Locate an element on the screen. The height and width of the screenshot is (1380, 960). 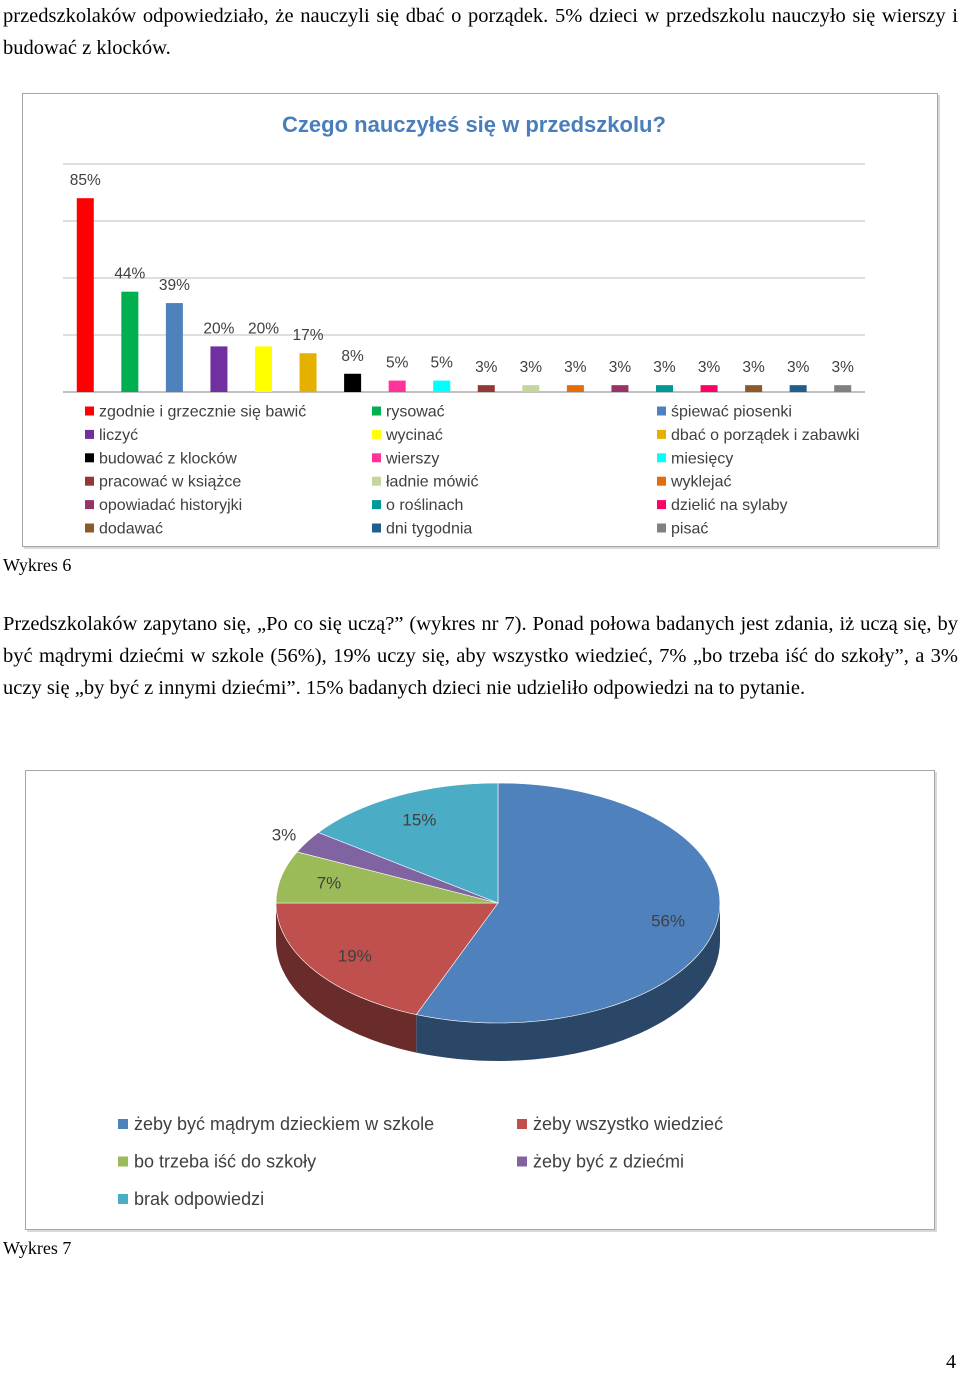
legend-label: liczyć is located at coordinates (118, 435).